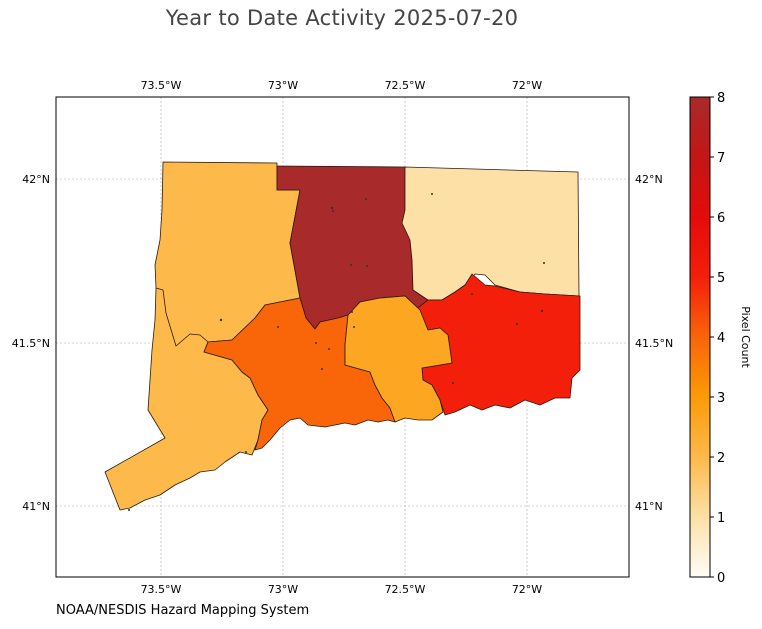  Describe the element at coordinates (721, 218) in the screenshot. I see `colorbar-tick-label: 6` at that location.